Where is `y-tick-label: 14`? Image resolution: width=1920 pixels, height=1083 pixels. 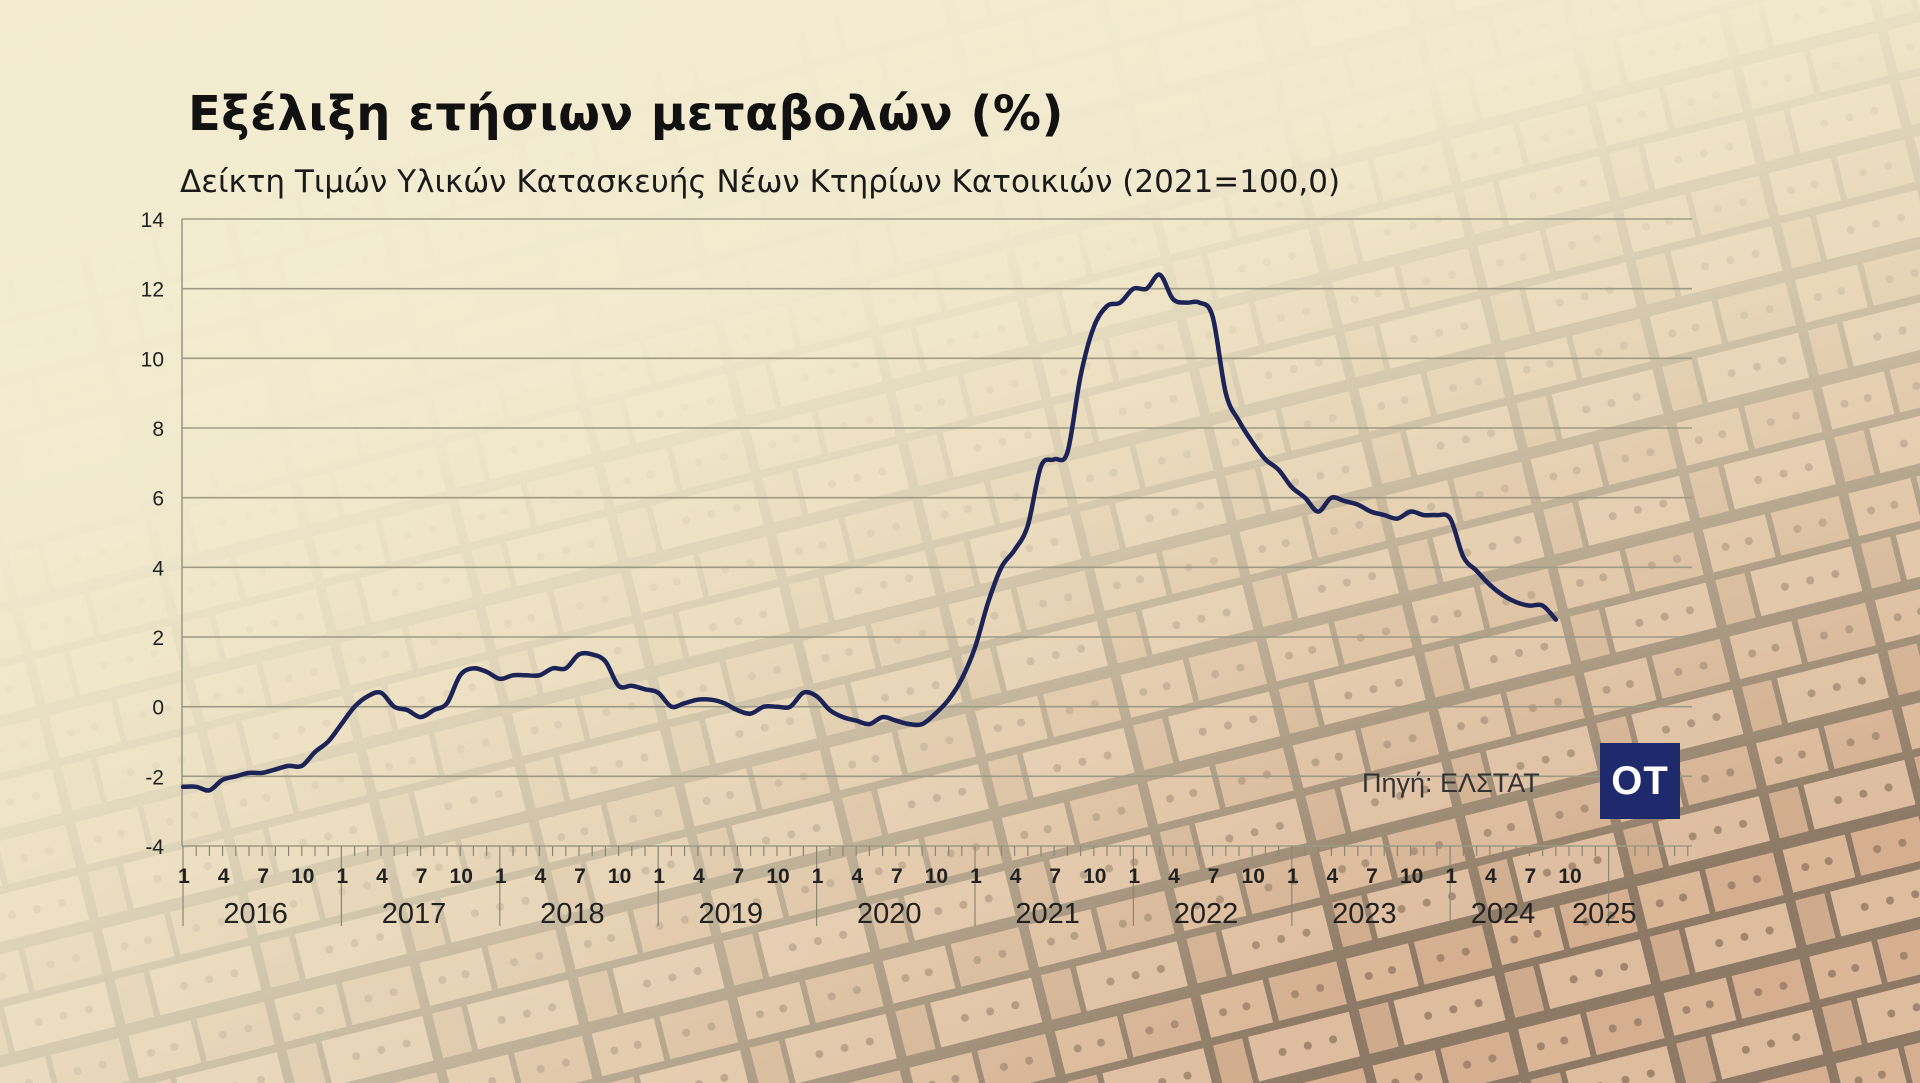 y-tick-label: 14 is located at coordinates (153, 220).